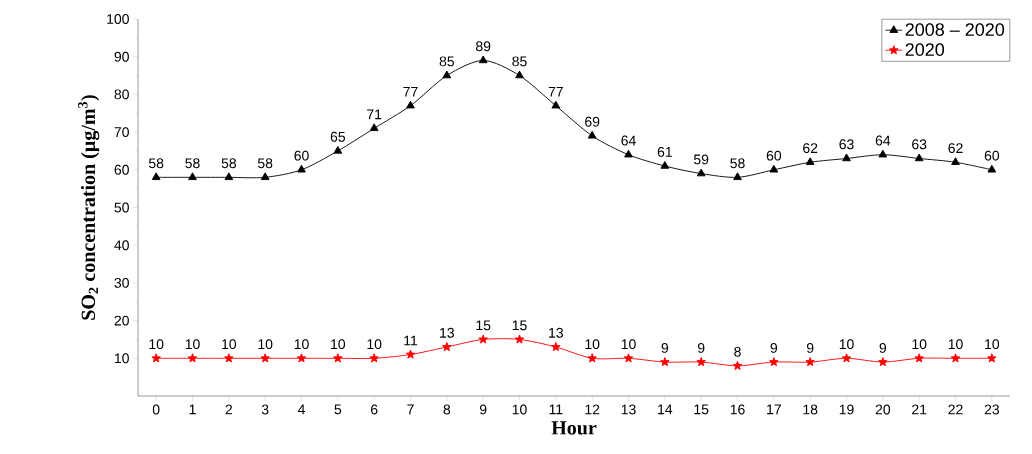 Image resolution: width=1032 pixels, height=454 pixels. What do you see at coordinates (574, 428) in the screenshot?
I see `x-axis-title: Hour` at bounding box center [574, 428].